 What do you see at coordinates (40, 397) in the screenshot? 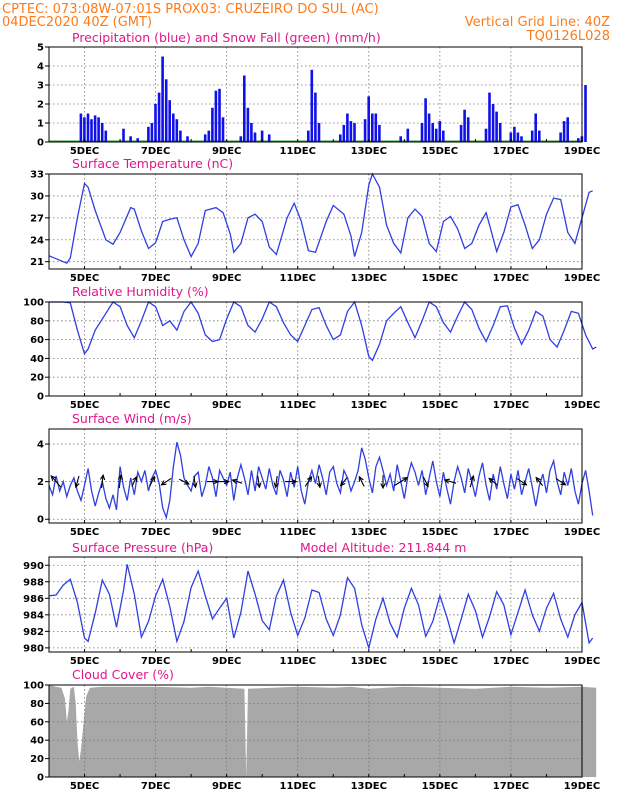
I see `humidity-ytick-label: 0` at bounding box center [40, 397].